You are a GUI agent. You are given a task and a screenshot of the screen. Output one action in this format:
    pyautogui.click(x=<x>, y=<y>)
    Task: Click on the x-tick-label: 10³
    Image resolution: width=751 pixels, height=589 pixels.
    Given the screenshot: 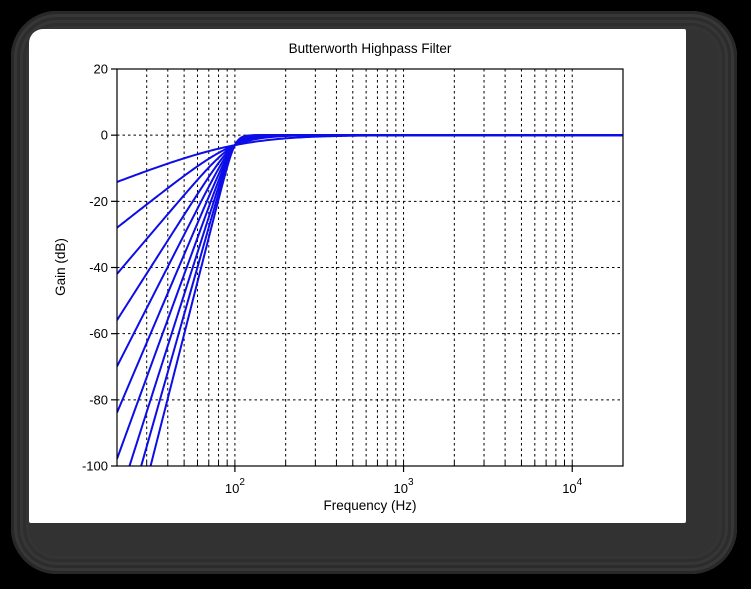 What is the action you would take?
    pyautogui.click(x=404, y=486)
    